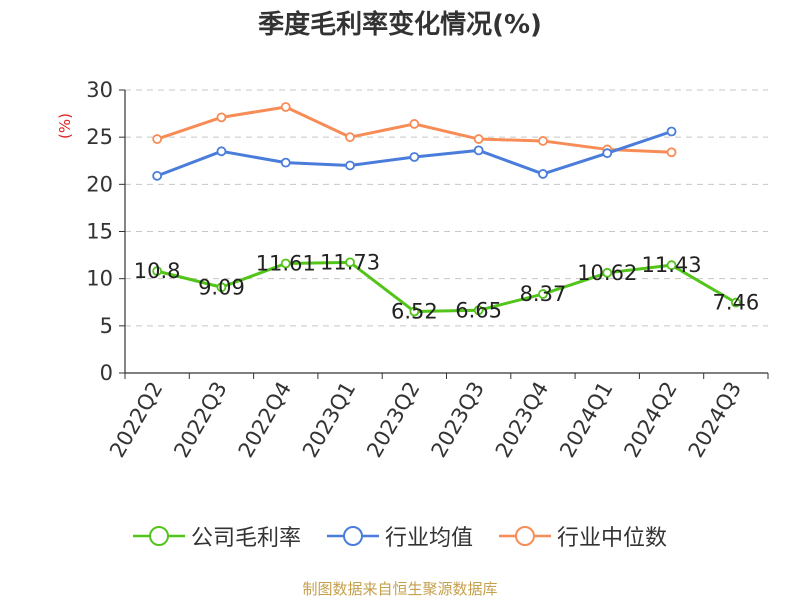 This screenshot has height=600, width=800. I want to click on x-tick-label: 2023Q4, so click(522, 420).